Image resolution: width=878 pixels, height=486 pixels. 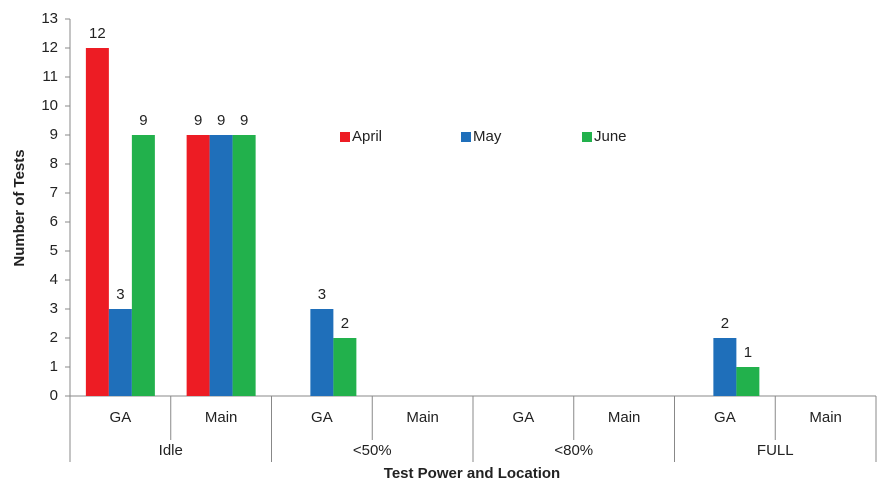 What do you see at coordinates (610, 136) in the screenshot?
I see `legend-label: June` at bounding box center [610, 136].